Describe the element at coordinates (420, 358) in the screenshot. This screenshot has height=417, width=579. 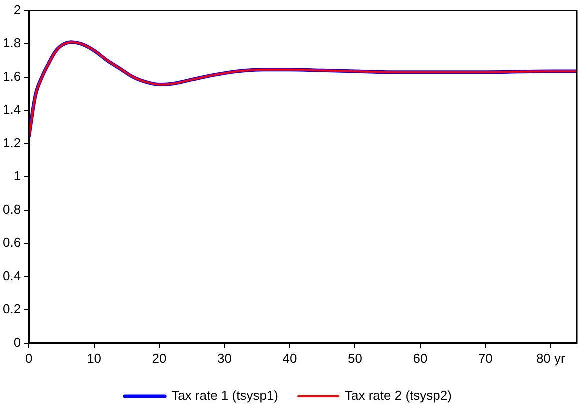
I see `x-tick-label: 60` at that location.